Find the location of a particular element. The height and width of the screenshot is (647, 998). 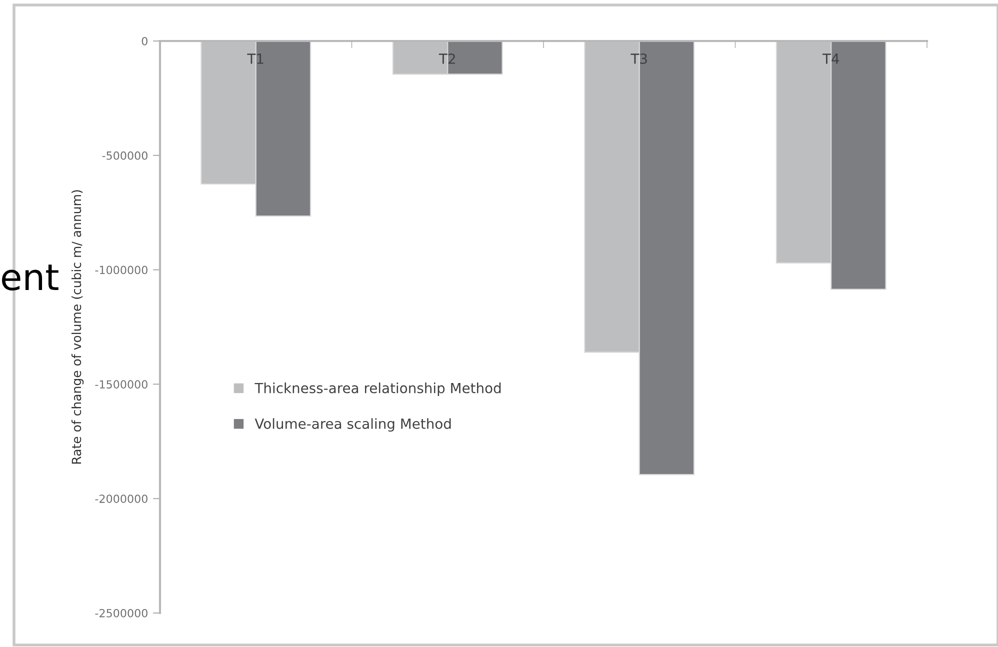

text: ent is located at coordinates (30, 277).